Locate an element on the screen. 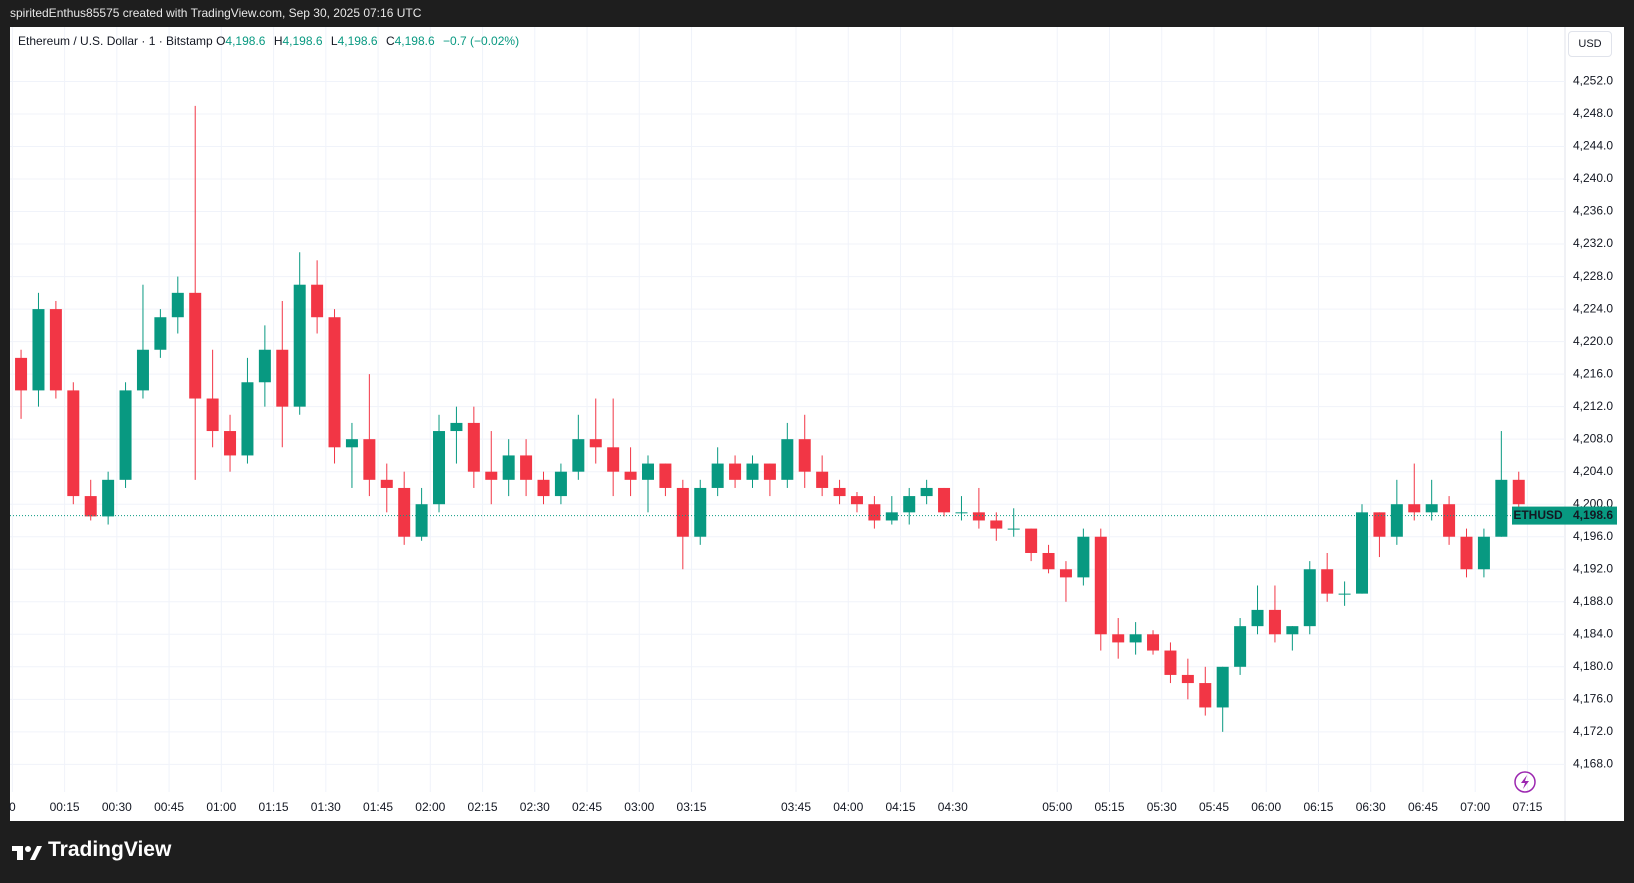 The height and width of the screenshot is (883, 1634). y-tick-label: 4,196.0 is located at coordinates (1593, 536).